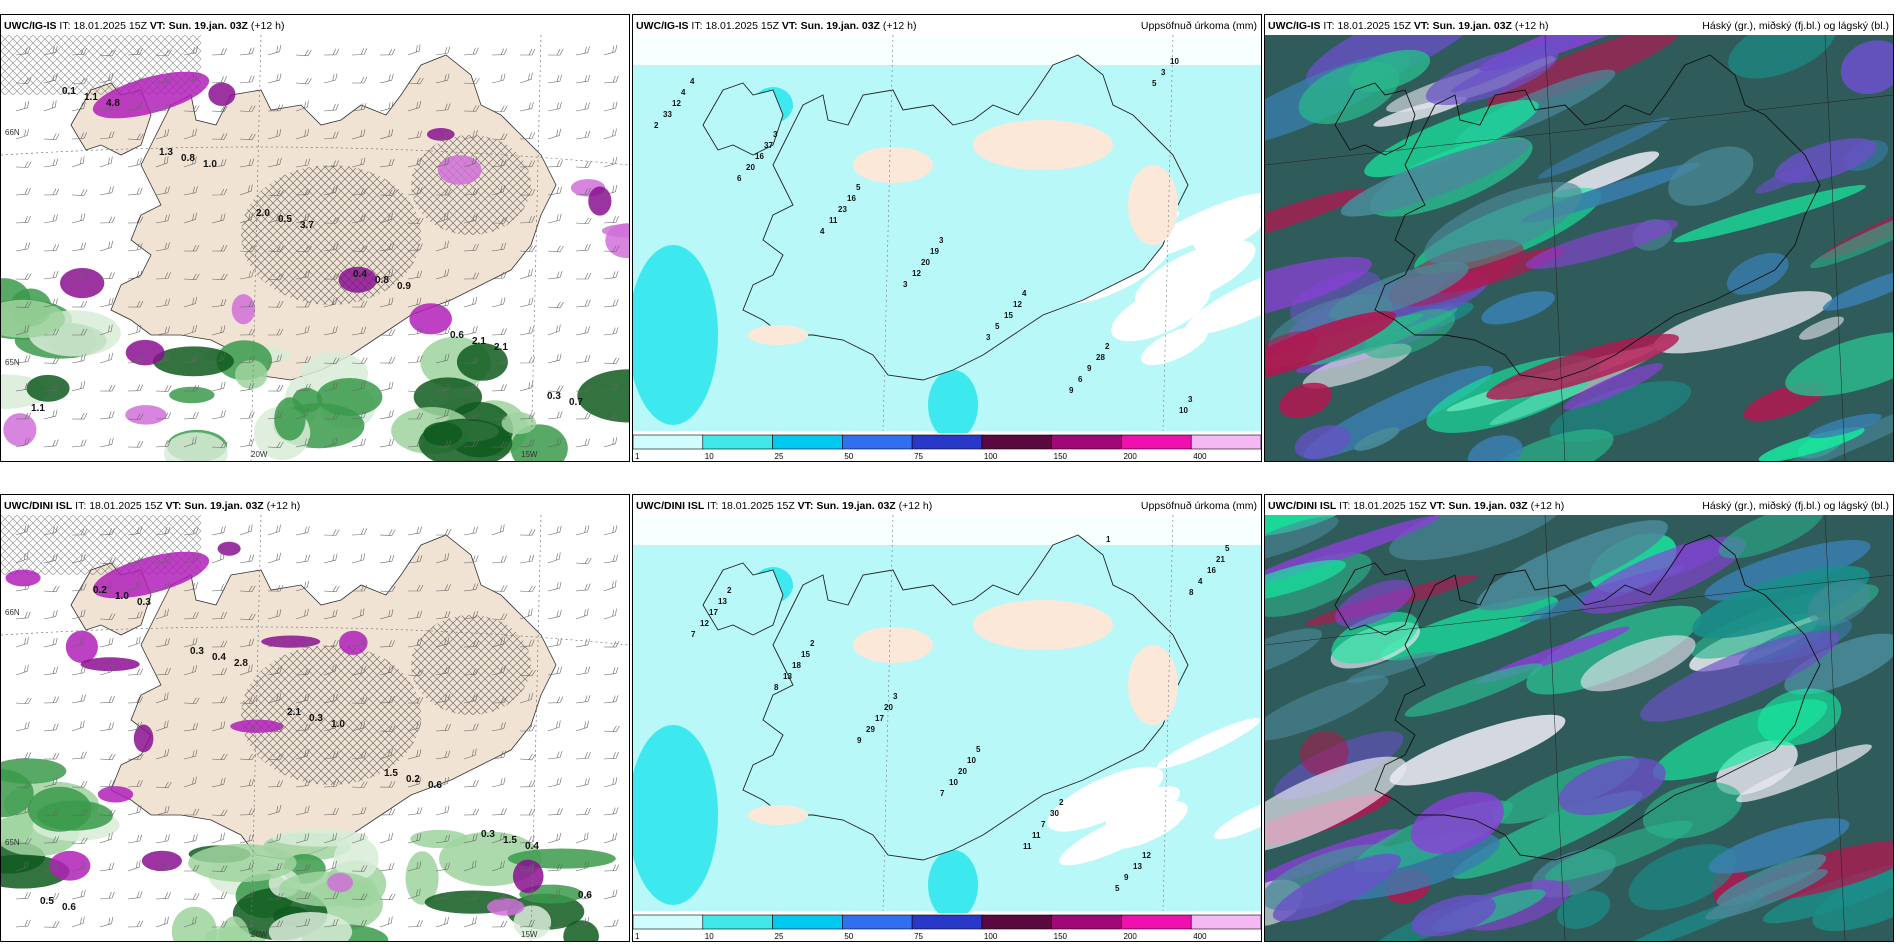 This screenshot has height=950, width=1900. I want to click on iceland-coastline, so click(1597, 697).